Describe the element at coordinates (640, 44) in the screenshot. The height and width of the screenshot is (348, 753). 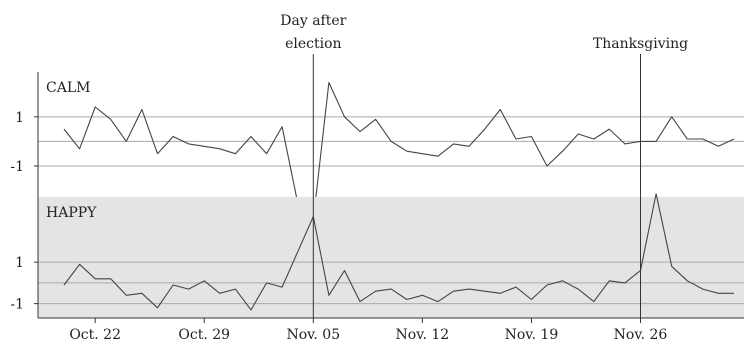
I see `annotation-label-1-0: Thanksgiving` at that location.